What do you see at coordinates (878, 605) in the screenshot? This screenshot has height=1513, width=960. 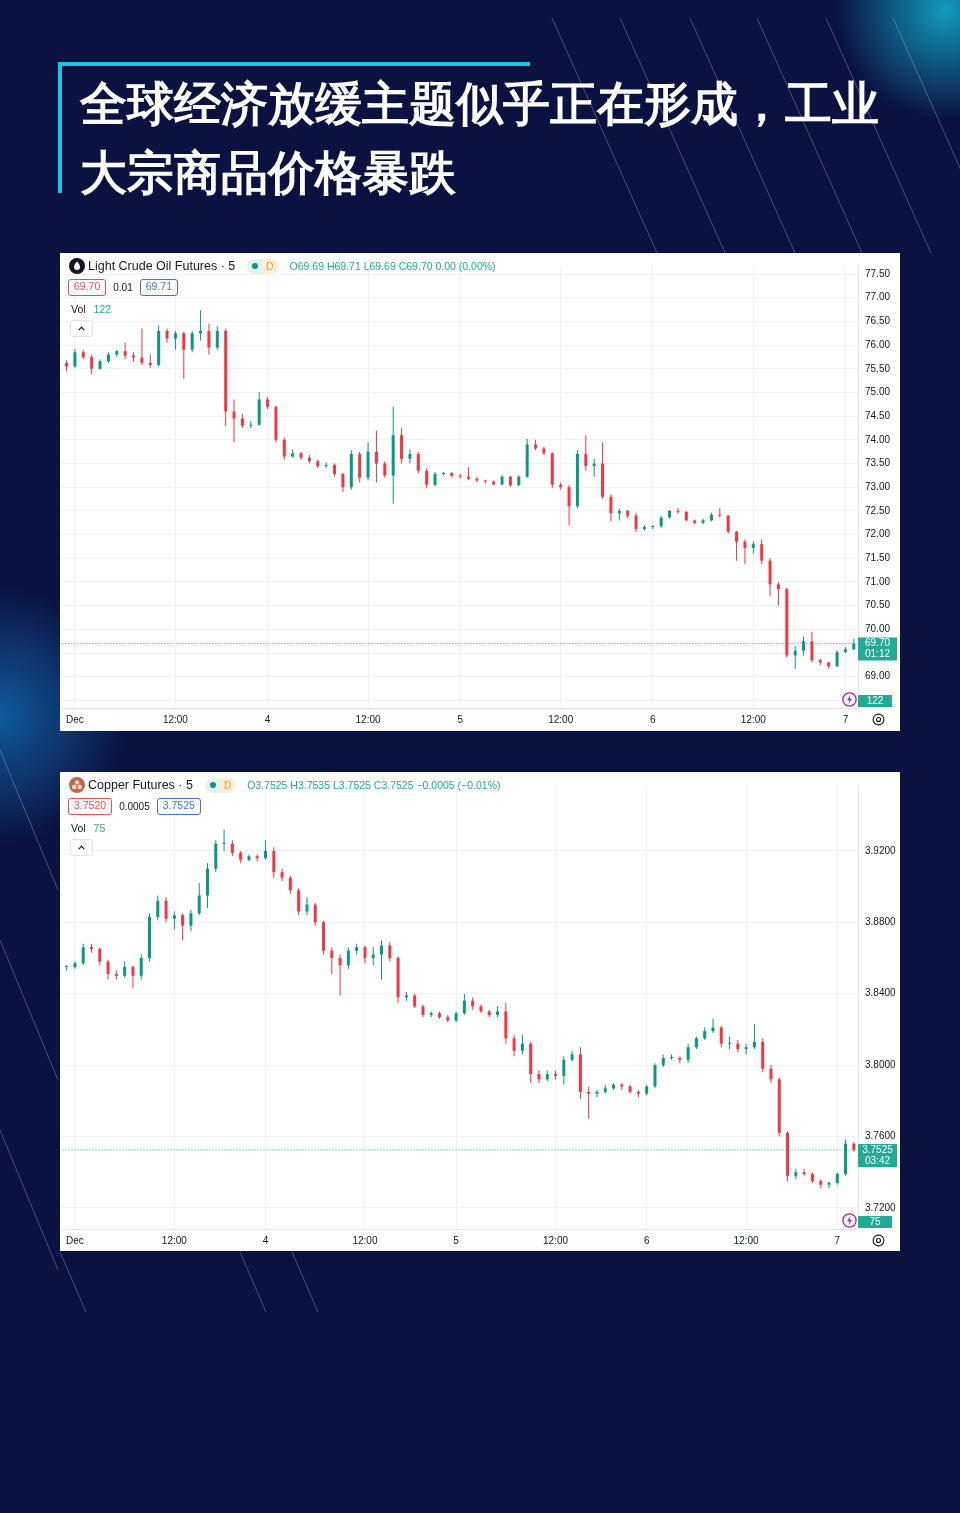 I see `y-tick-label: 70.50` at bounding box center [878, 605].